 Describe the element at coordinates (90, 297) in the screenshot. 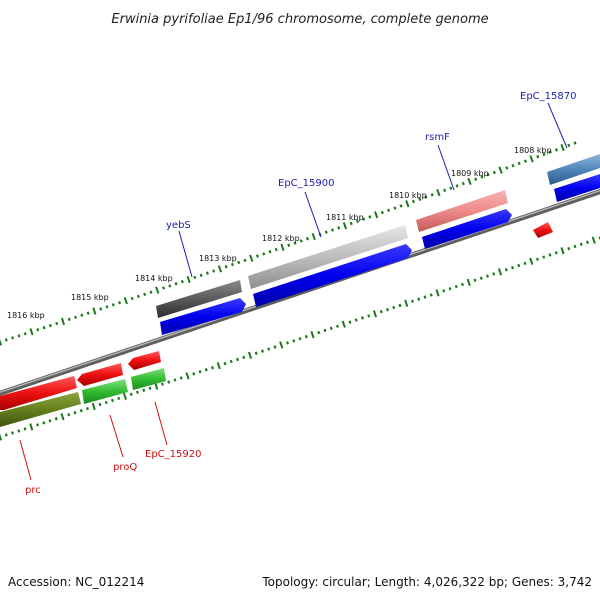

I see `kbp-label-1815: 1815 kbp` at that location.